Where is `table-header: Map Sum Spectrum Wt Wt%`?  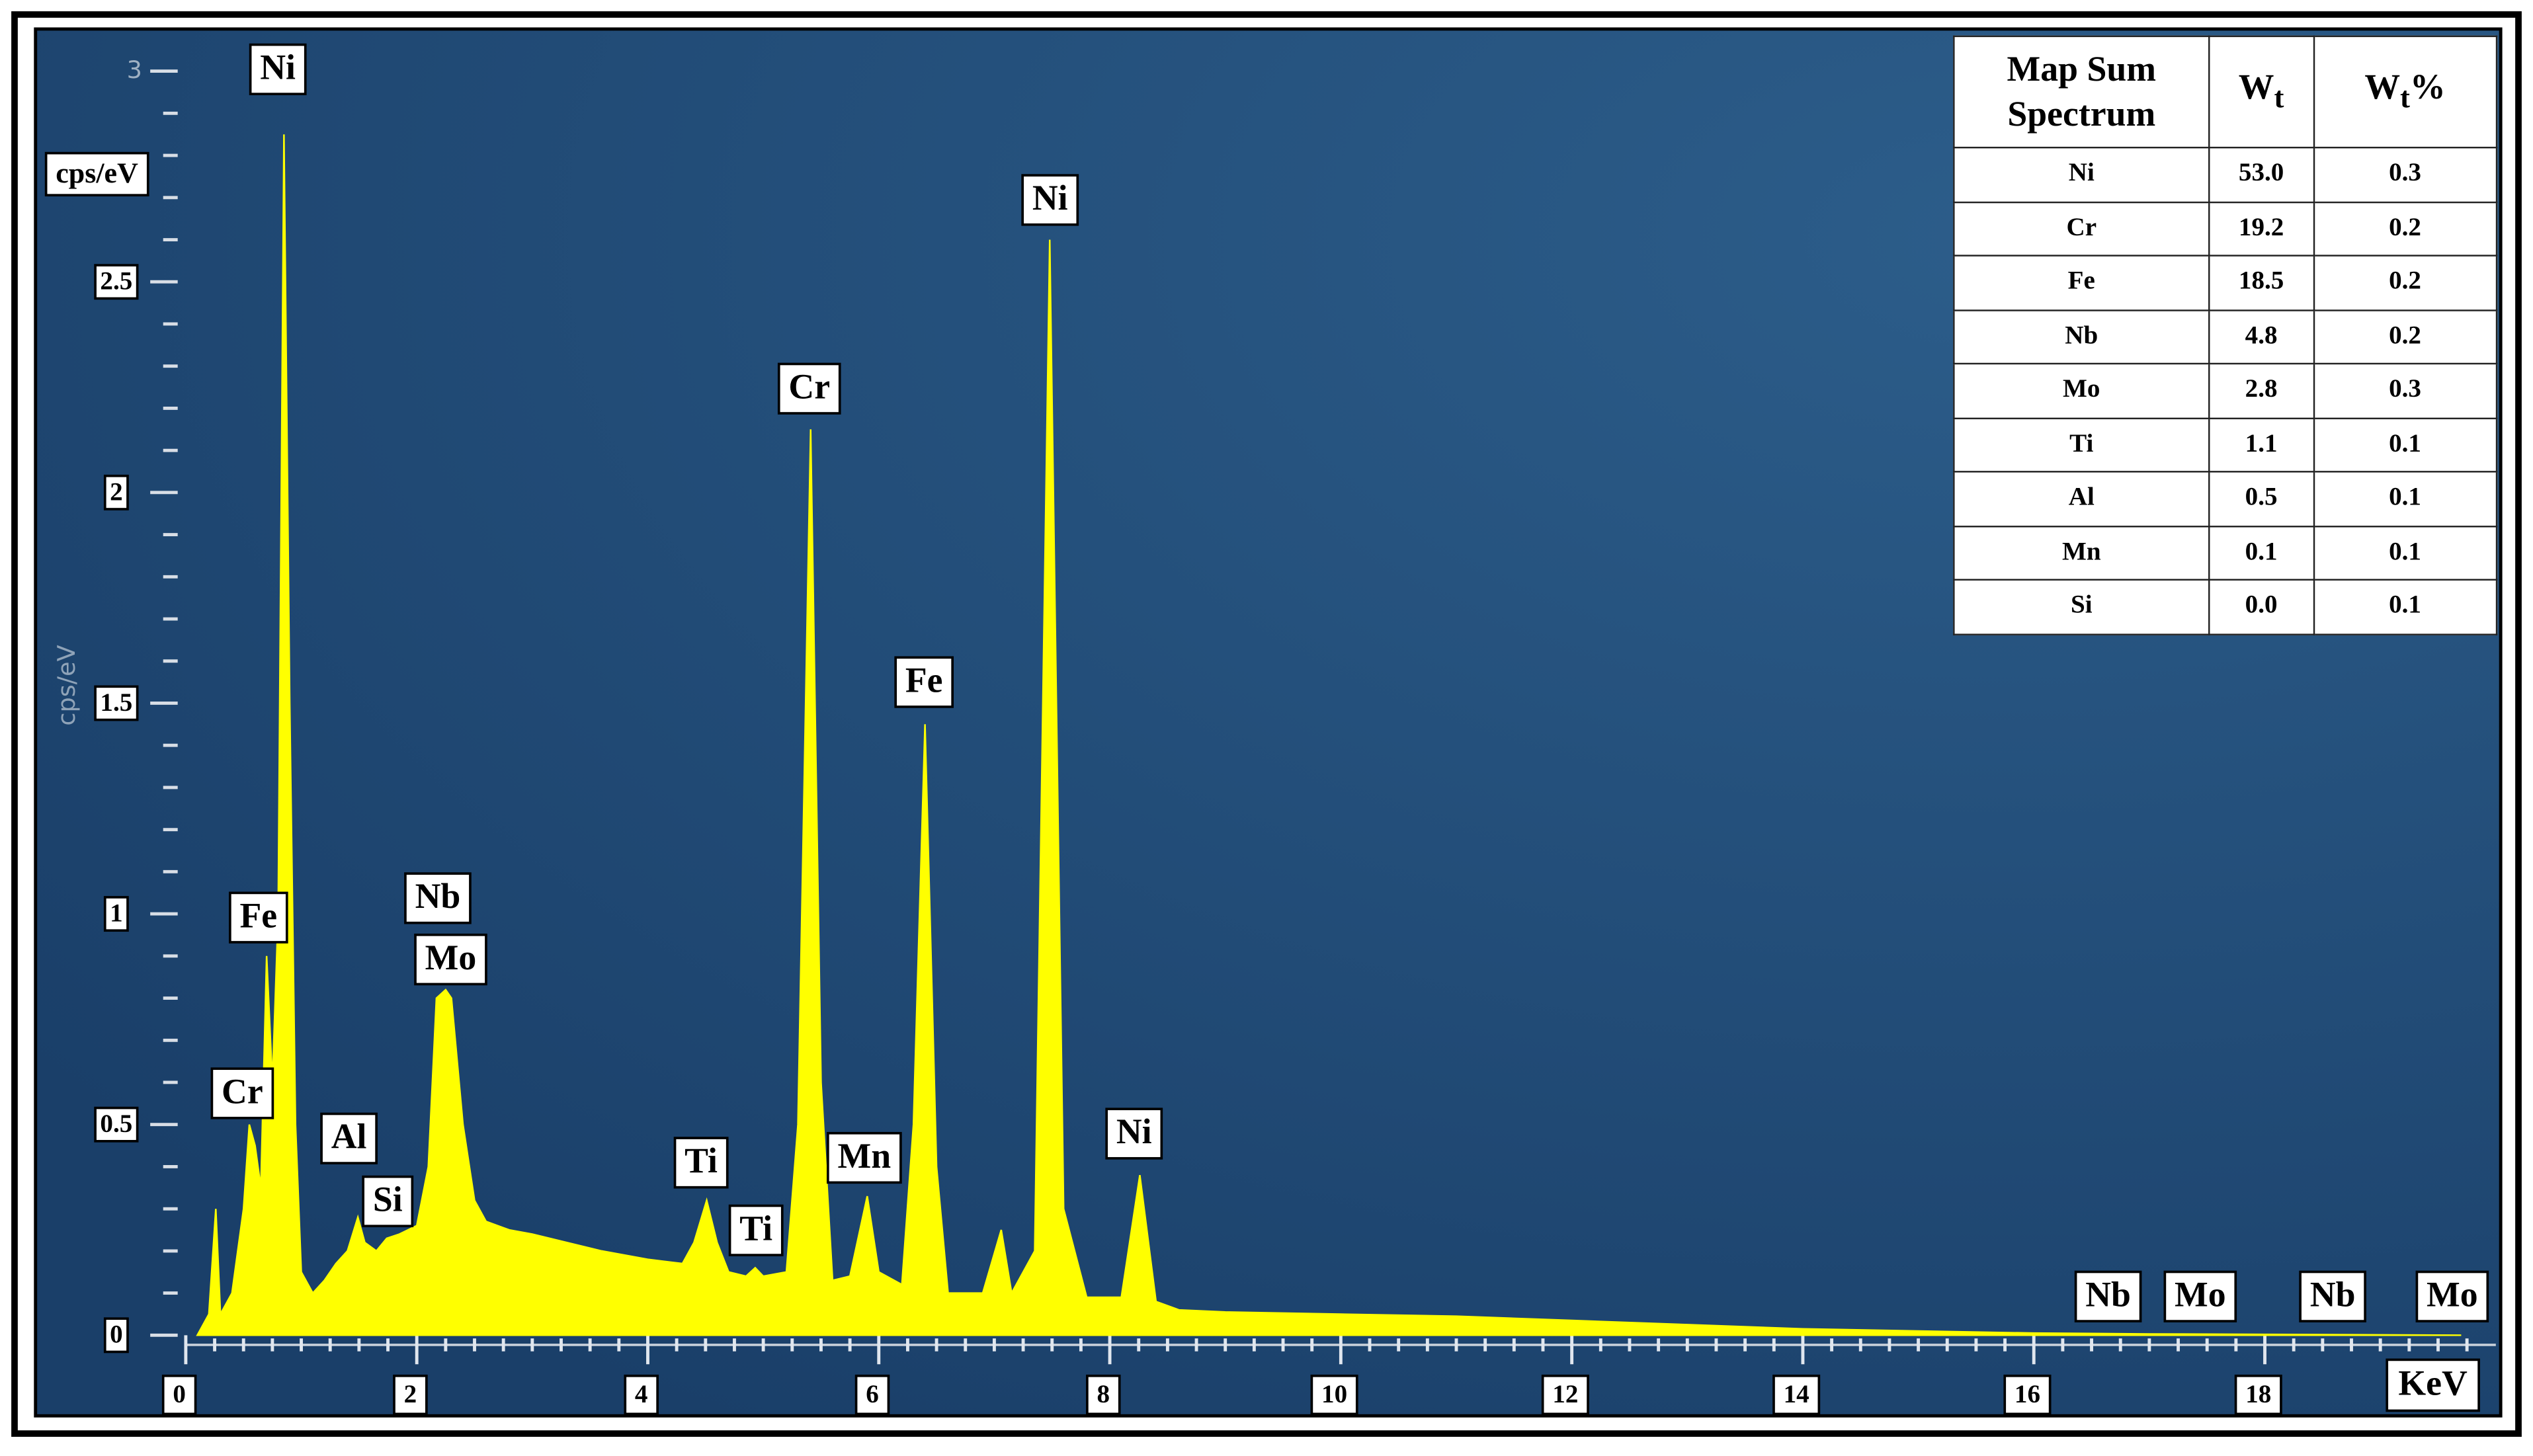 table-header: Map Sum Spectrum Wt Wt% is located at coordinates (2225, 92).